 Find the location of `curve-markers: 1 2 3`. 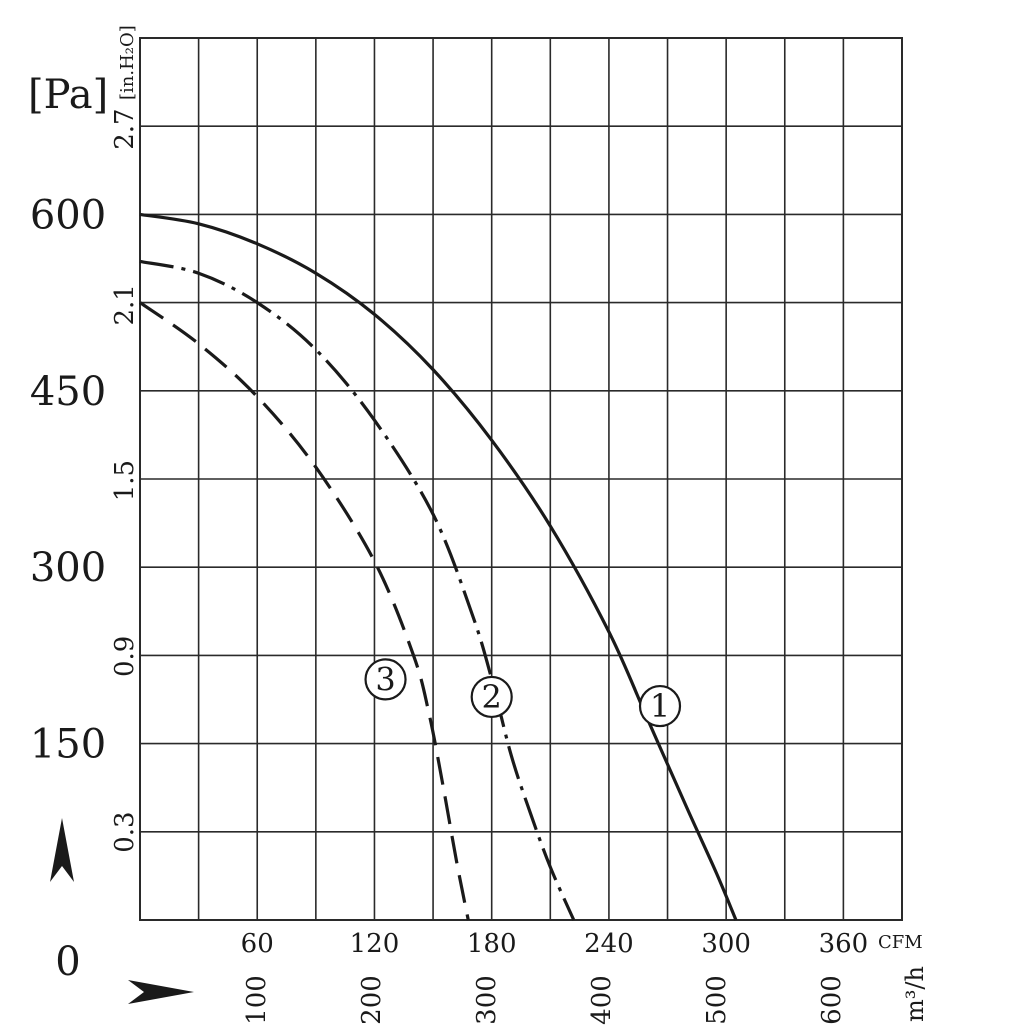

curve-markers: 1 2 3 is located at coordinates (523, 693).